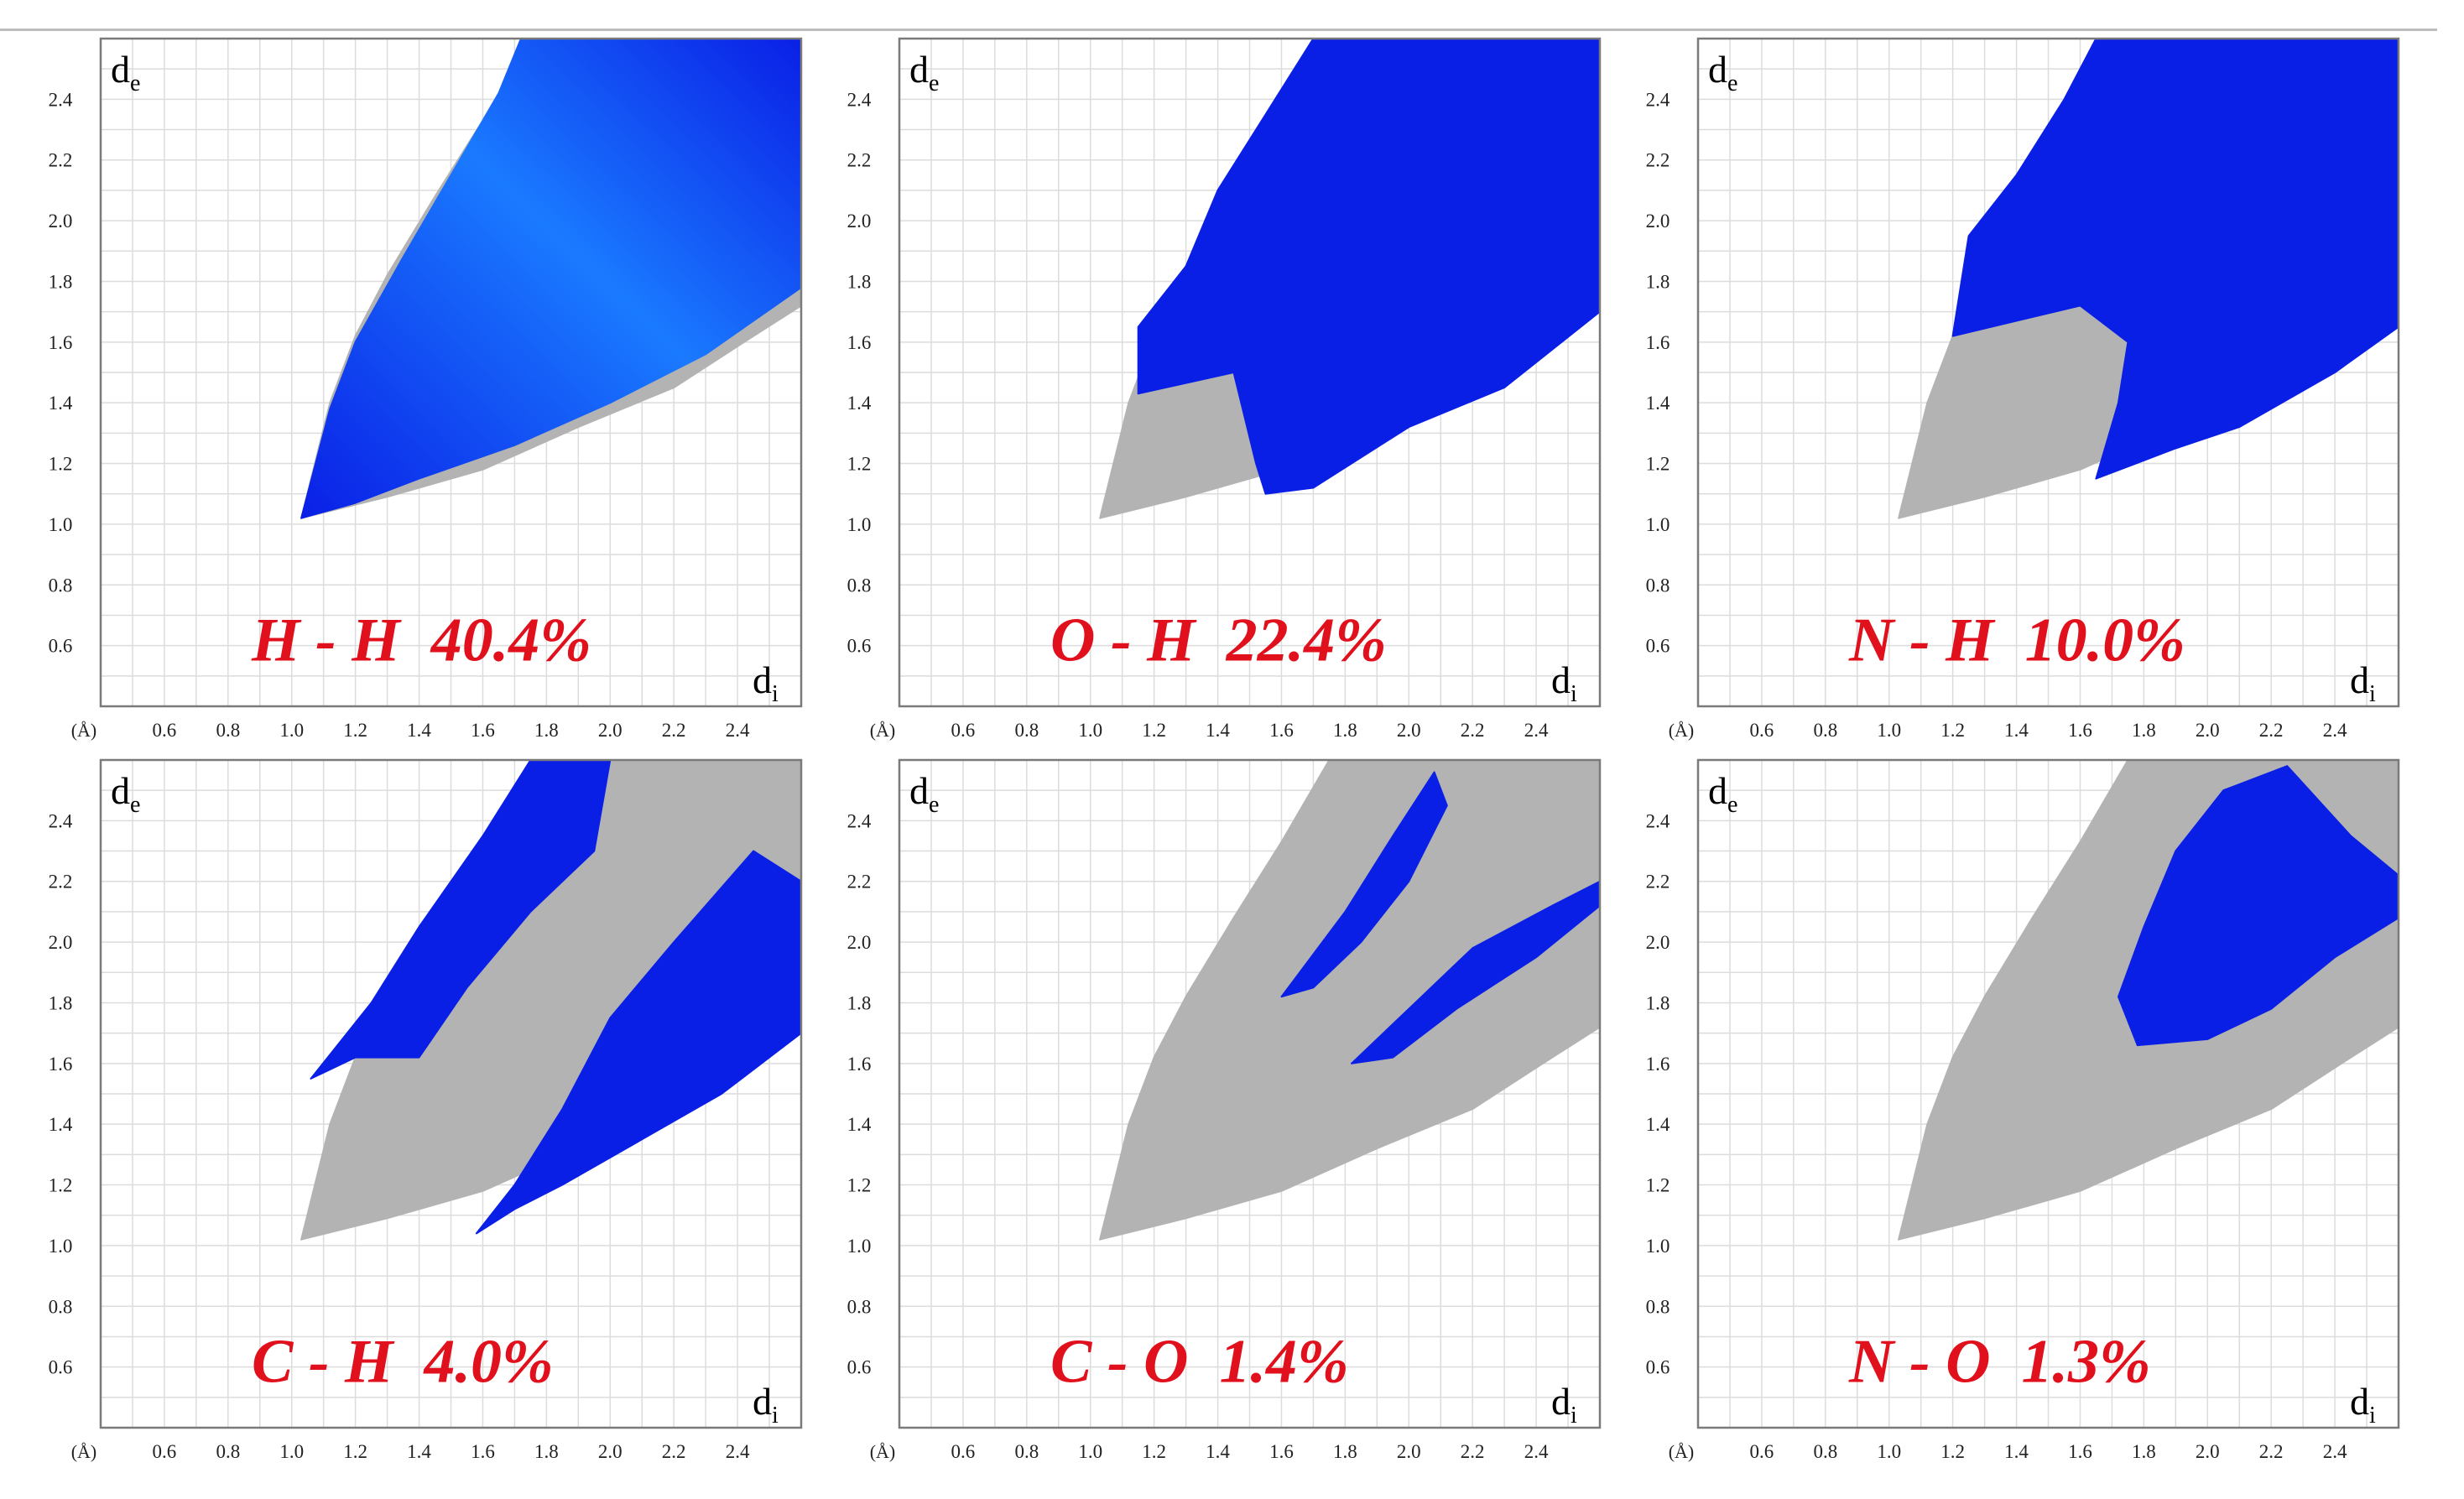 The width and height of the screenshot is (2464, 1499). Describe the element at coordinates (883, 730) in the screenshot. I see `axis-unit-label: (Å)` at that location.